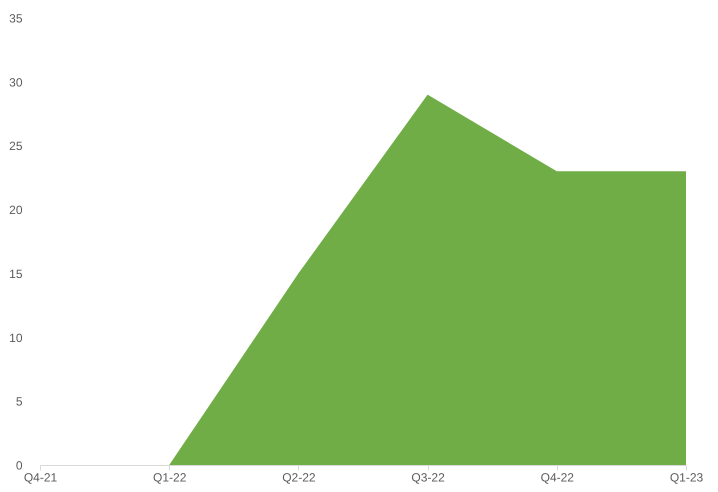 This screenshot has height=492, width=718. Describe the element at coordinates (16, 146) in the screenshot. I see `y-tick-label: 25` at that location.